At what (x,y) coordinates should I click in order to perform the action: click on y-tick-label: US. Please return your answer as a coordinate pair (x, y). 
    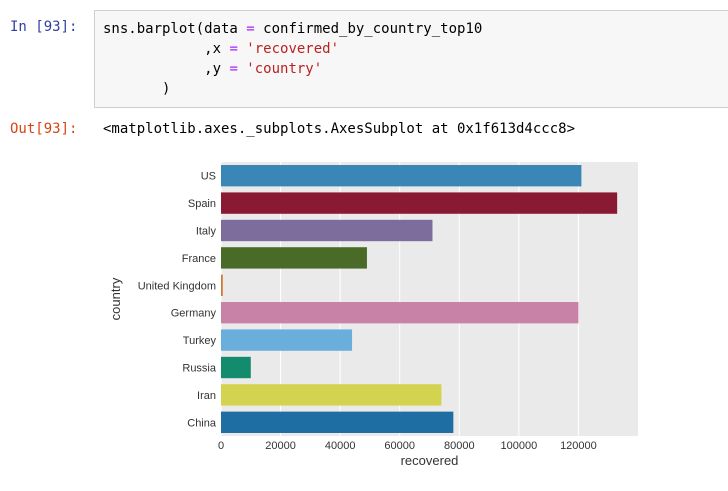
    Looking at the image, I should click on (208, 177).